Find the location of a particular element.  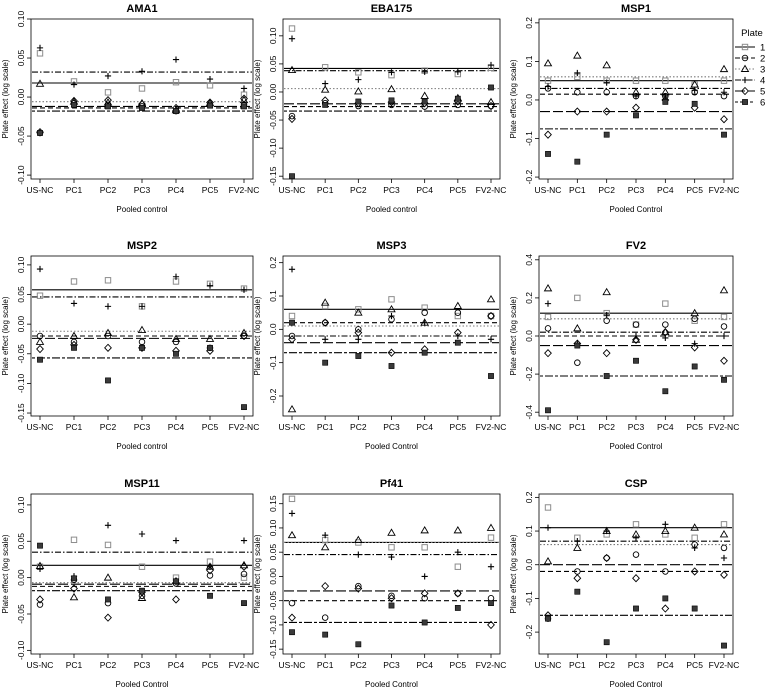

y-tick-label: -0.05 is located at coordinates (21, 614).